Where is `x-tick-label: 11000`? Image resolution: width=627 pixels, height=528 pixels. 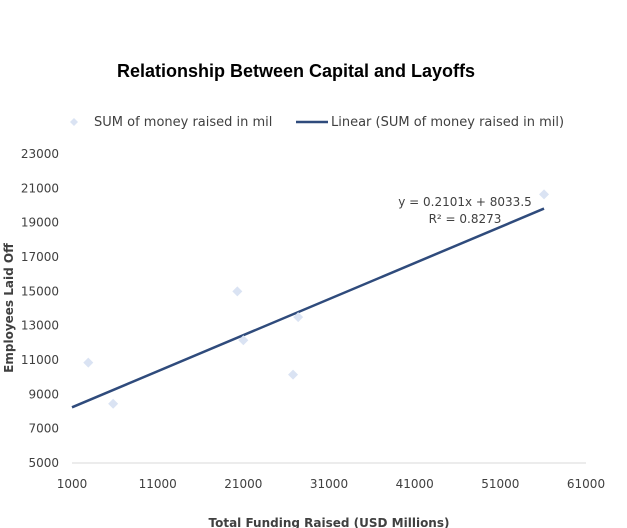 x-tick-label: 11000 is located at coordinates (158, 484).